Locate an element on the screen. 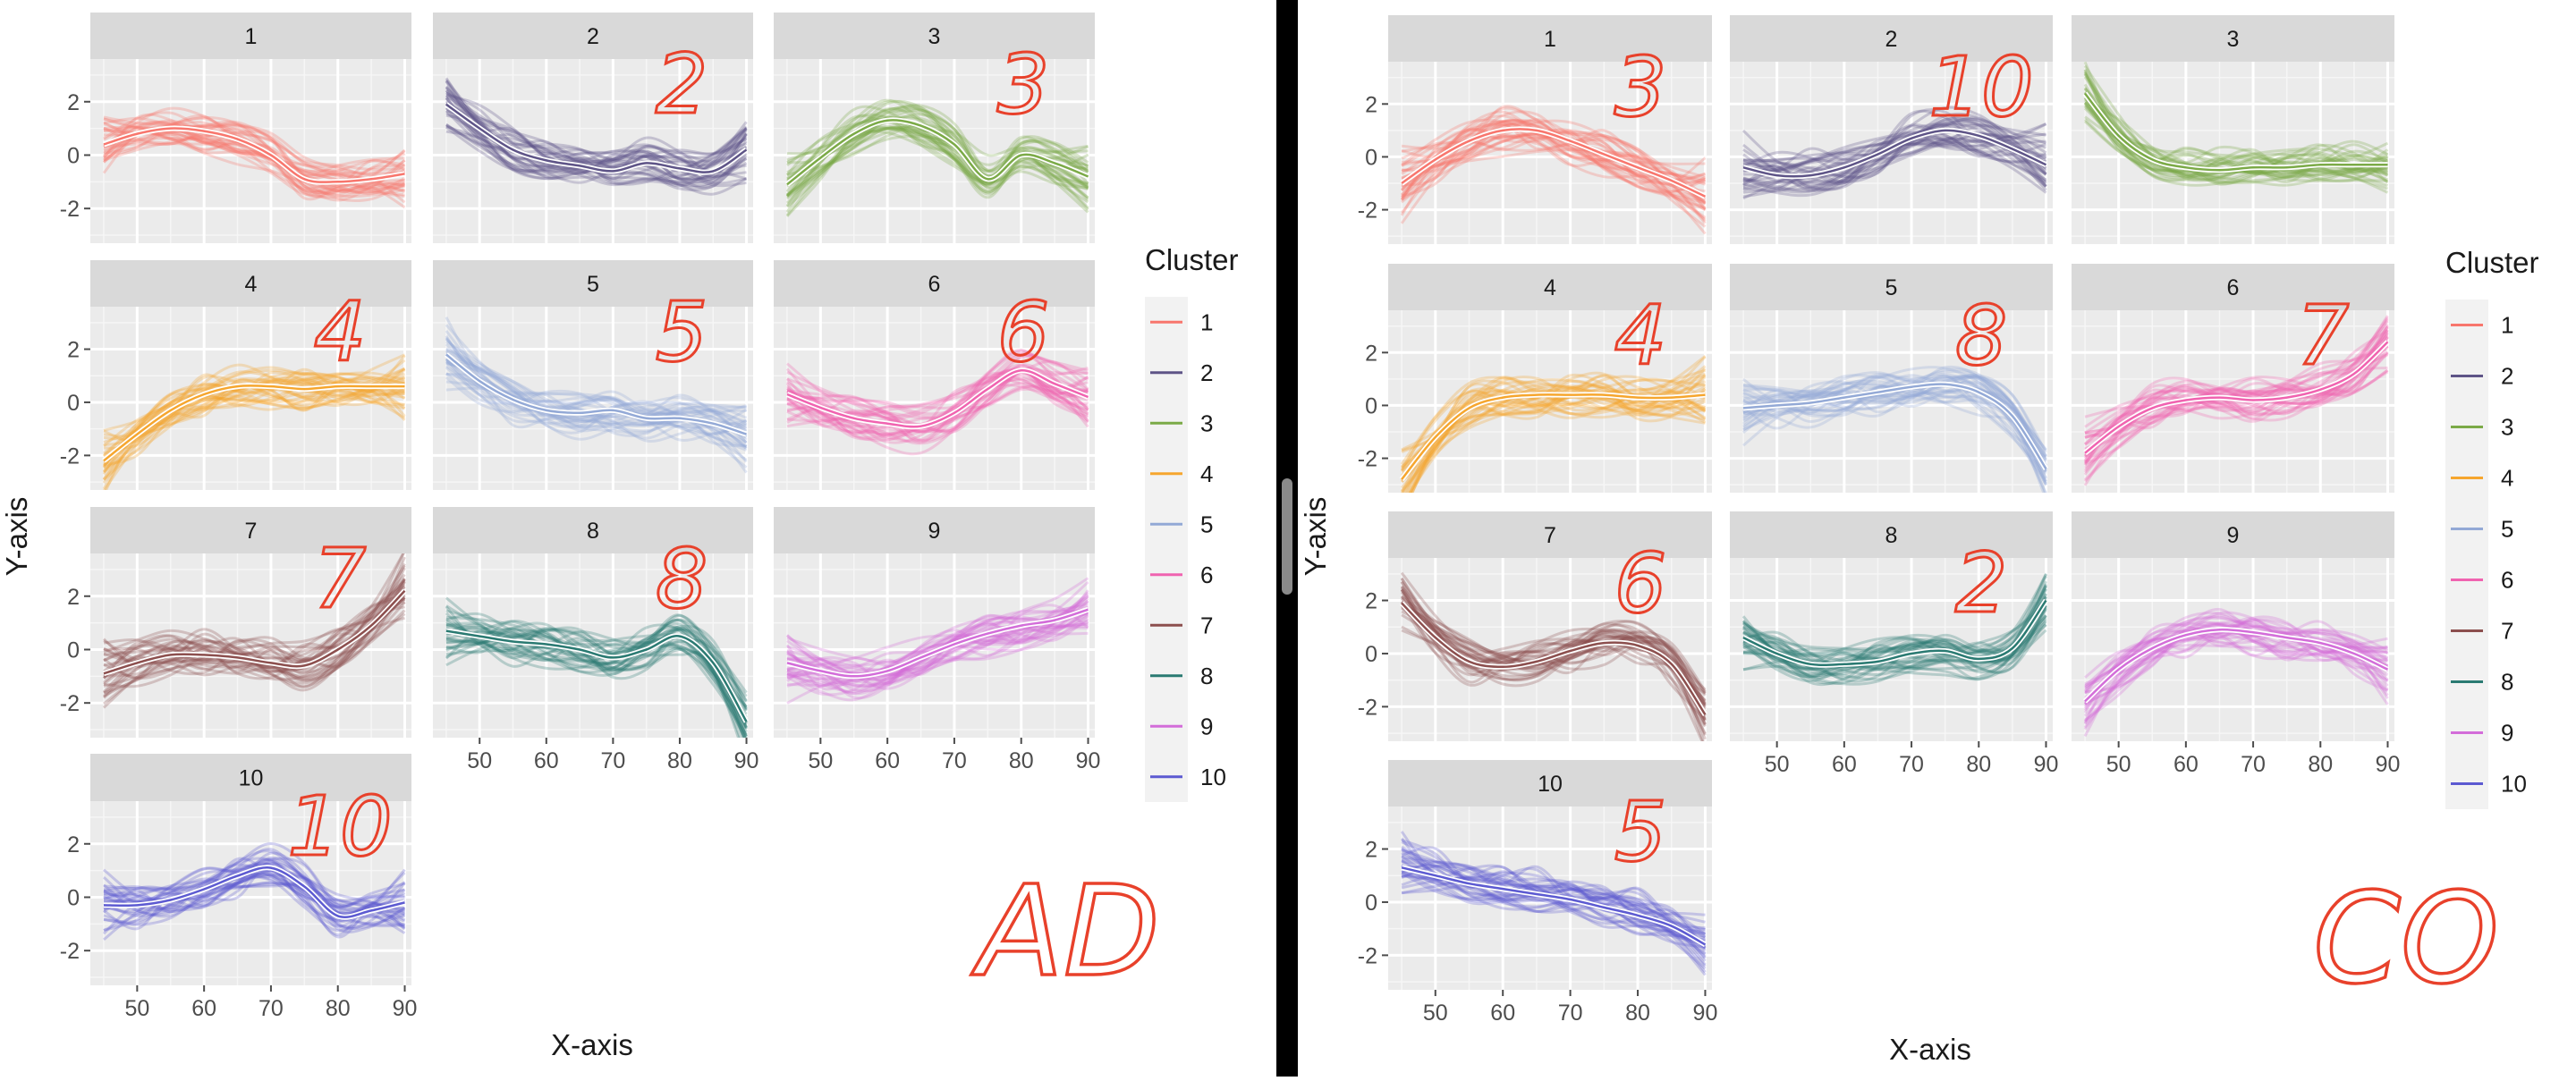  handwritten-group-label: CO is located at coordinates (2406, 939).